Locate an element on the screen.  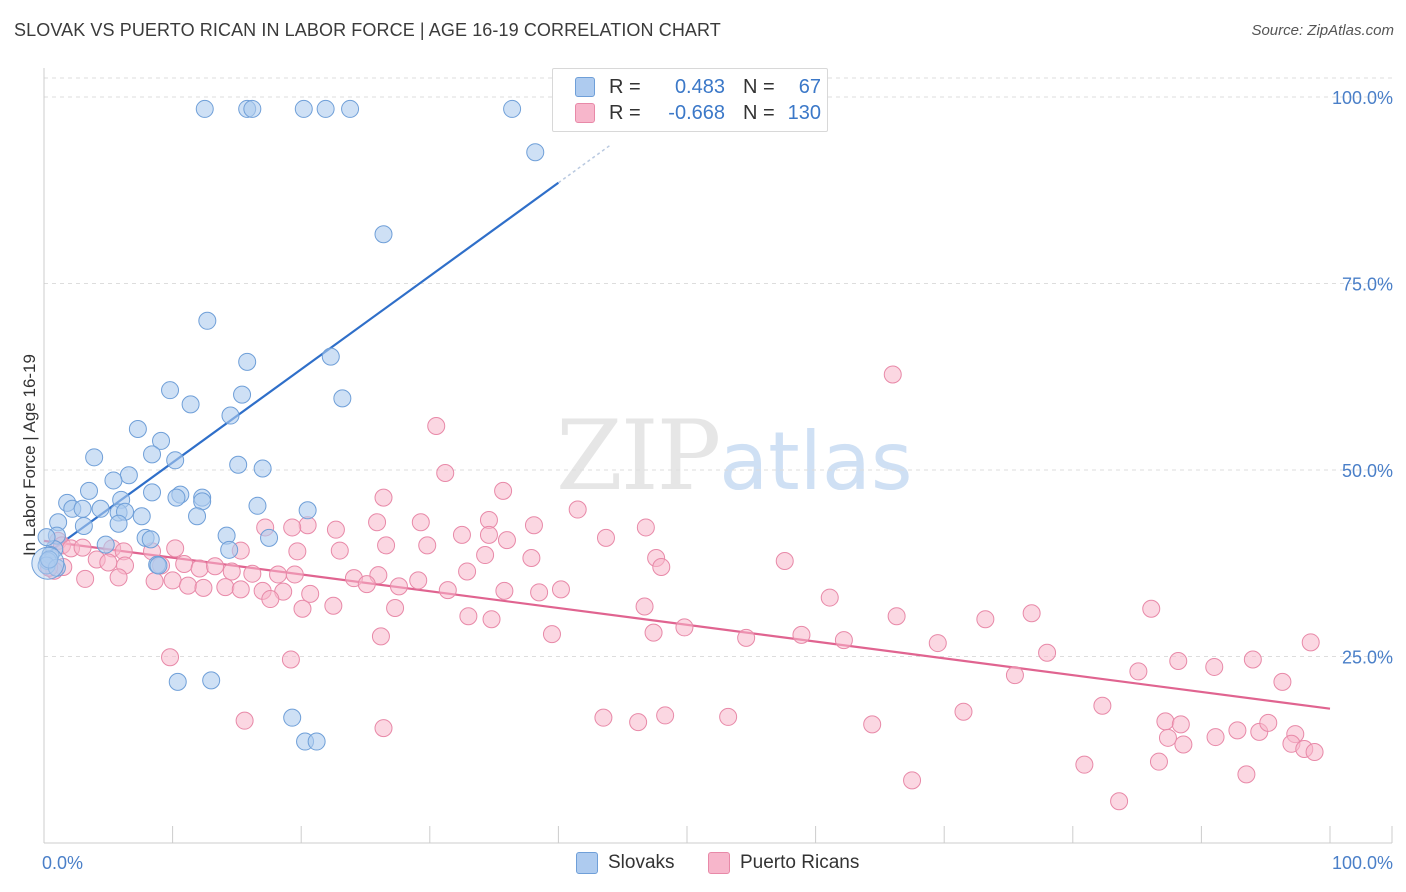
legend-r-label: R = is located at coordinates (625, 112).